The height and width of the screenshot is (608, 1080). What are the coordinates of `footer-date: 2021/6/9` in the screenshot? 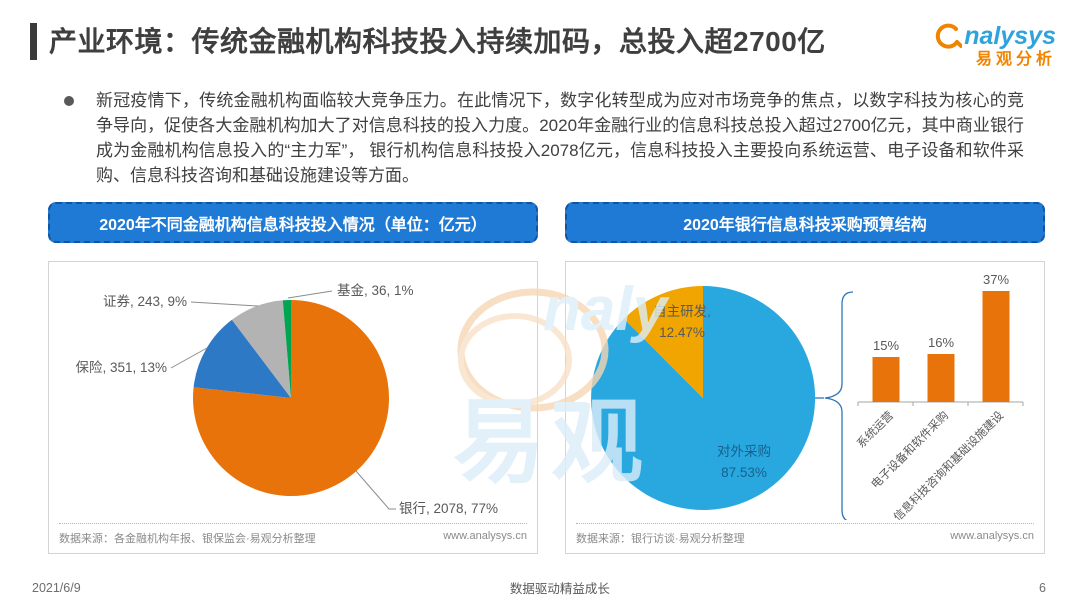 It's located at (56, 587).